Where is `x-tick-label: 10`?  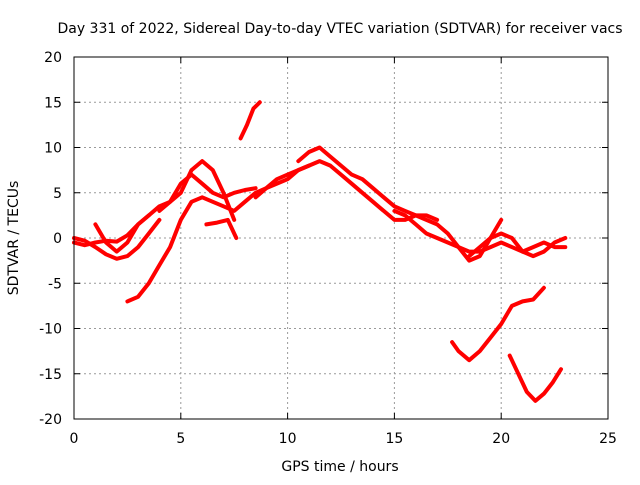 x-tick-label: 10 is located at coordinates (288, 439).